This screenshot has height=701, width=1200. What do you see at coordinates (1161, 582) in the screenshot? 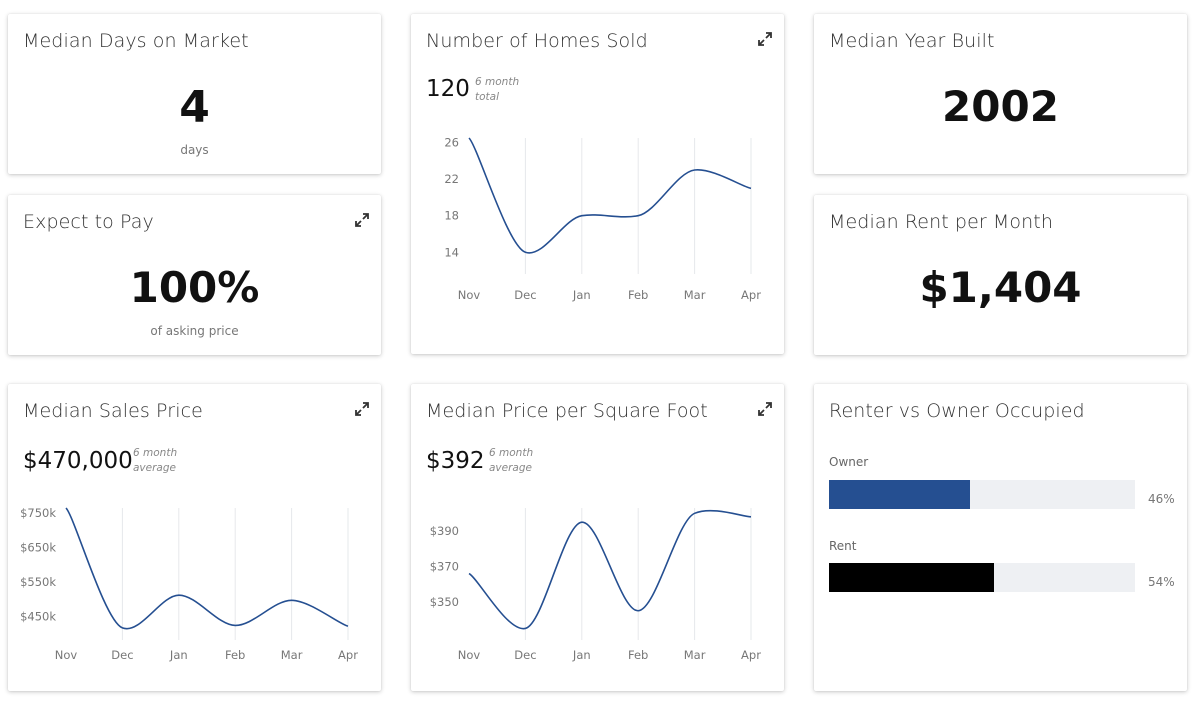
I see `rent-percent: 54%` at bounding box center [1161, 582].